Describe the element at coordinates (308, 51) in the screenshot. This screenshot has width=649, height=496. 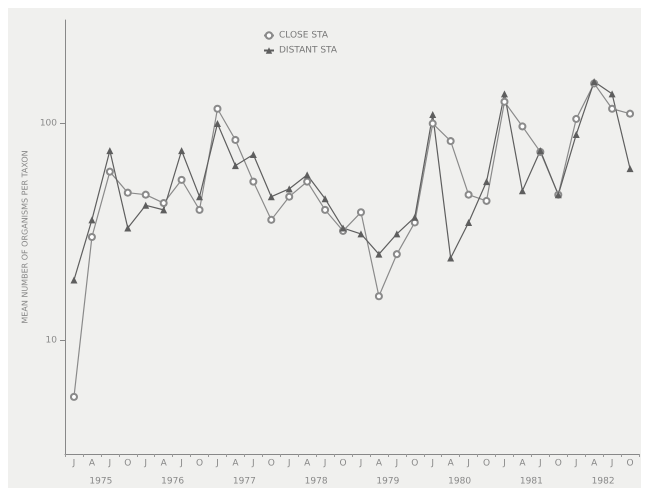
I see `legend-label: DISTANT STA` at that location.